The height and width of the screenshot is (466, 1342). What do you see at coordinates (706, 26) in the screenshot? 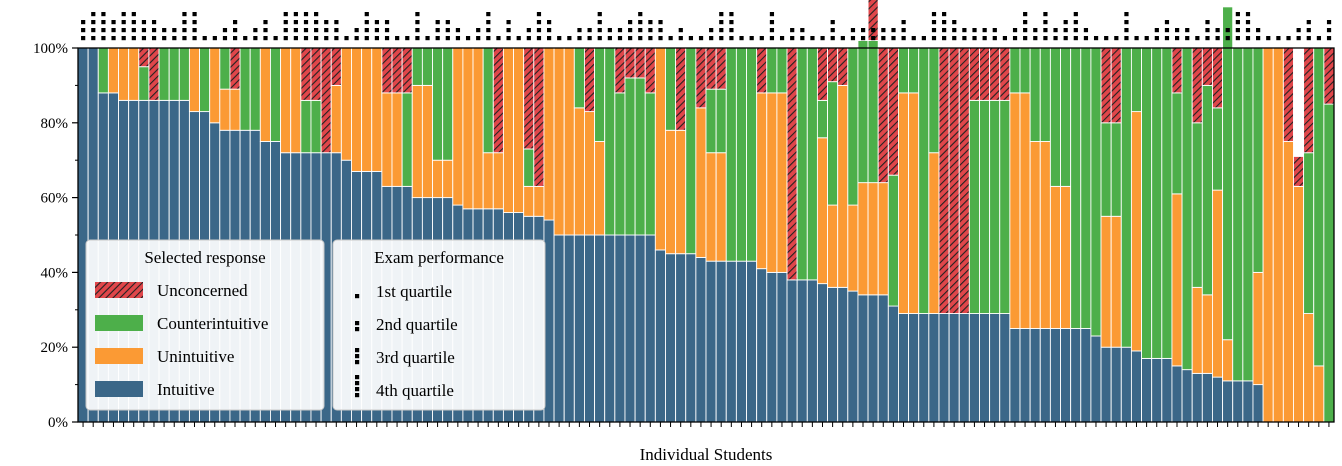
I see `quartile-dots-group` at bounding box center [706, 26].